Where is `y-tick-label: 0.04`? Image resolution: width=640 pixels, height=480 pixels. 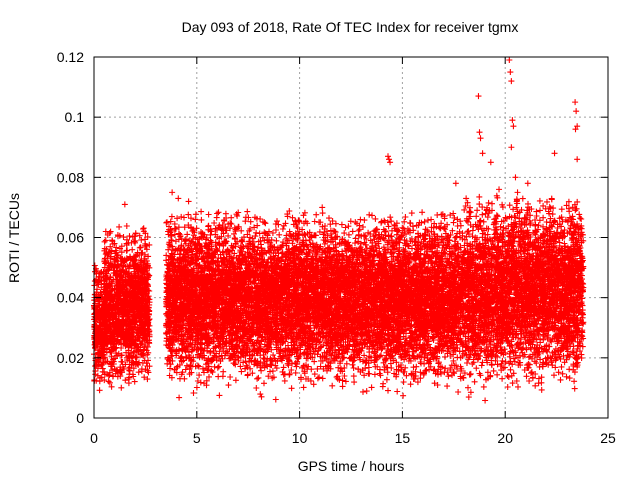 y-tick-label: 0.04 is located at coordinates (70, 298).